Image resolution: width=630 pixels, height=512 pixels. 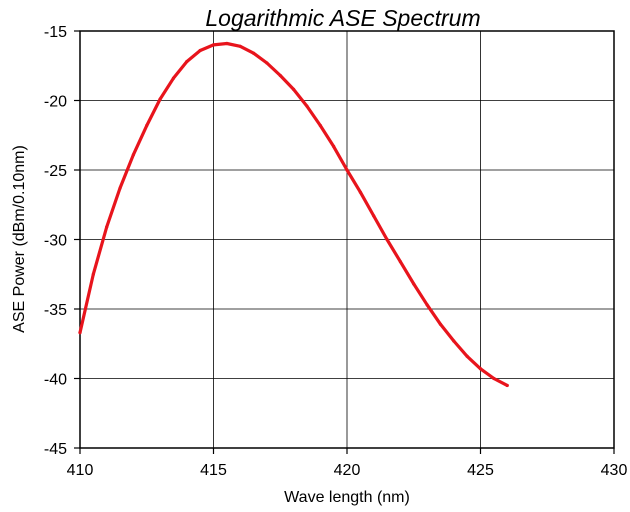 I want to click on x-axis-label: Wave length (nm), so click(x=347, y=497).